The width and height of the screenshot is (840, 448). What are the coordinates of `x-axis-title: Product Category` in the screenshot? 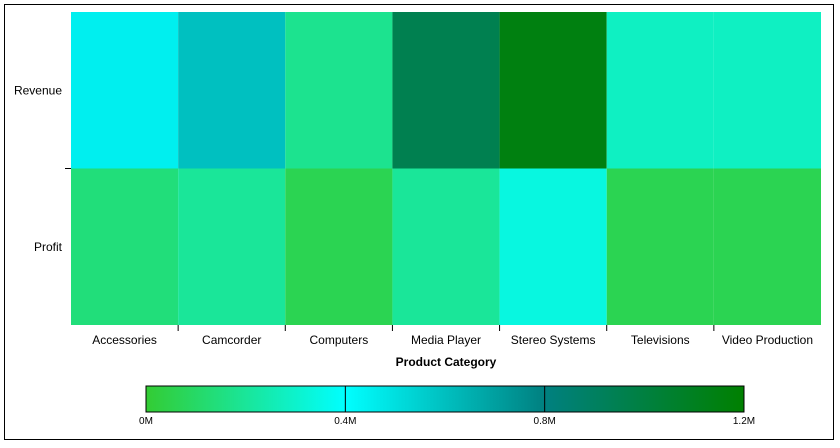 It's located at (446, 362).